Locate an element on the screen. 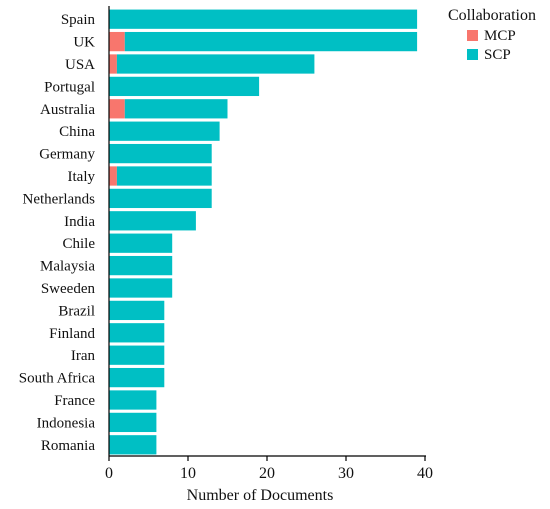 Image resolution: width=550 pixels, height=509 pixels. category-label: Netherlands is located at coordinates (59, 199).